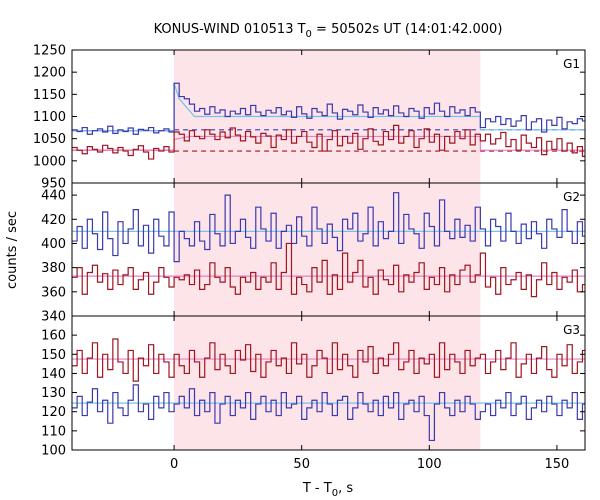 Image resolution: width=600 pixels, height=500 pixels. I want to click on y-tick-label: 1200, so click(49, 73).